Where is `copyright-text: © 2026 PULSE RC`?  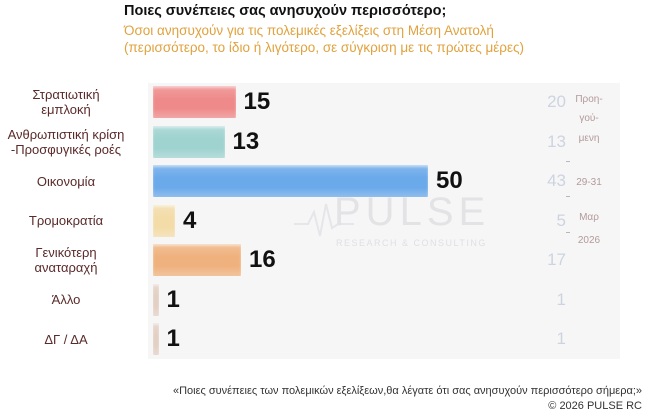 copyright-text: © 2026 PULSE RC is located at coordinates (595, 406).